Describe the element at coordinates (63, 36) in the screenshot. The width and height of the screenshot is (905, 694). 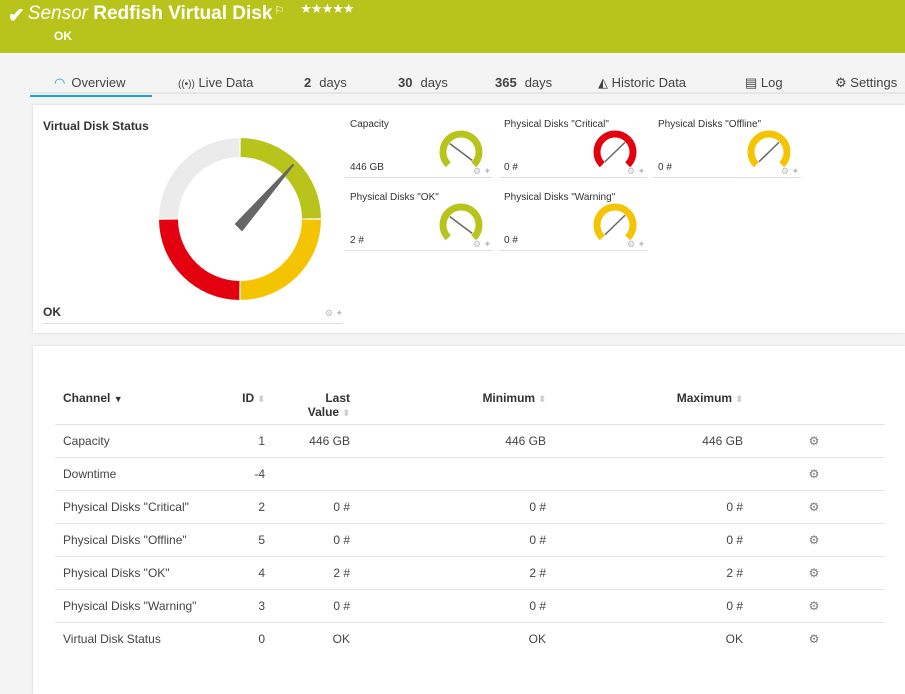
I see `sensor-status: OK` at that location.